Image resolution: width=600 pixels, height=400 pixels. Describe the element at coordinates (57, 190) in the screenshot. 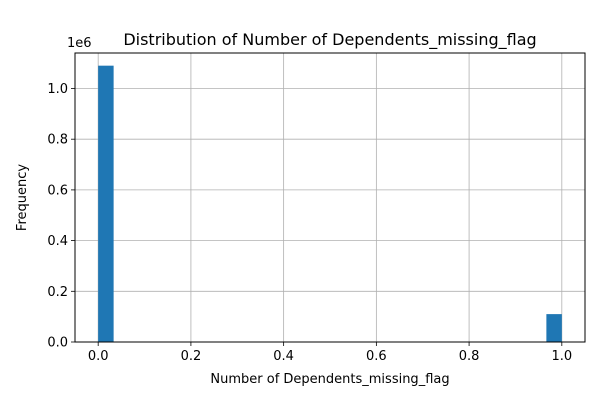

I see `y-tick-label: 0.6` at that location.